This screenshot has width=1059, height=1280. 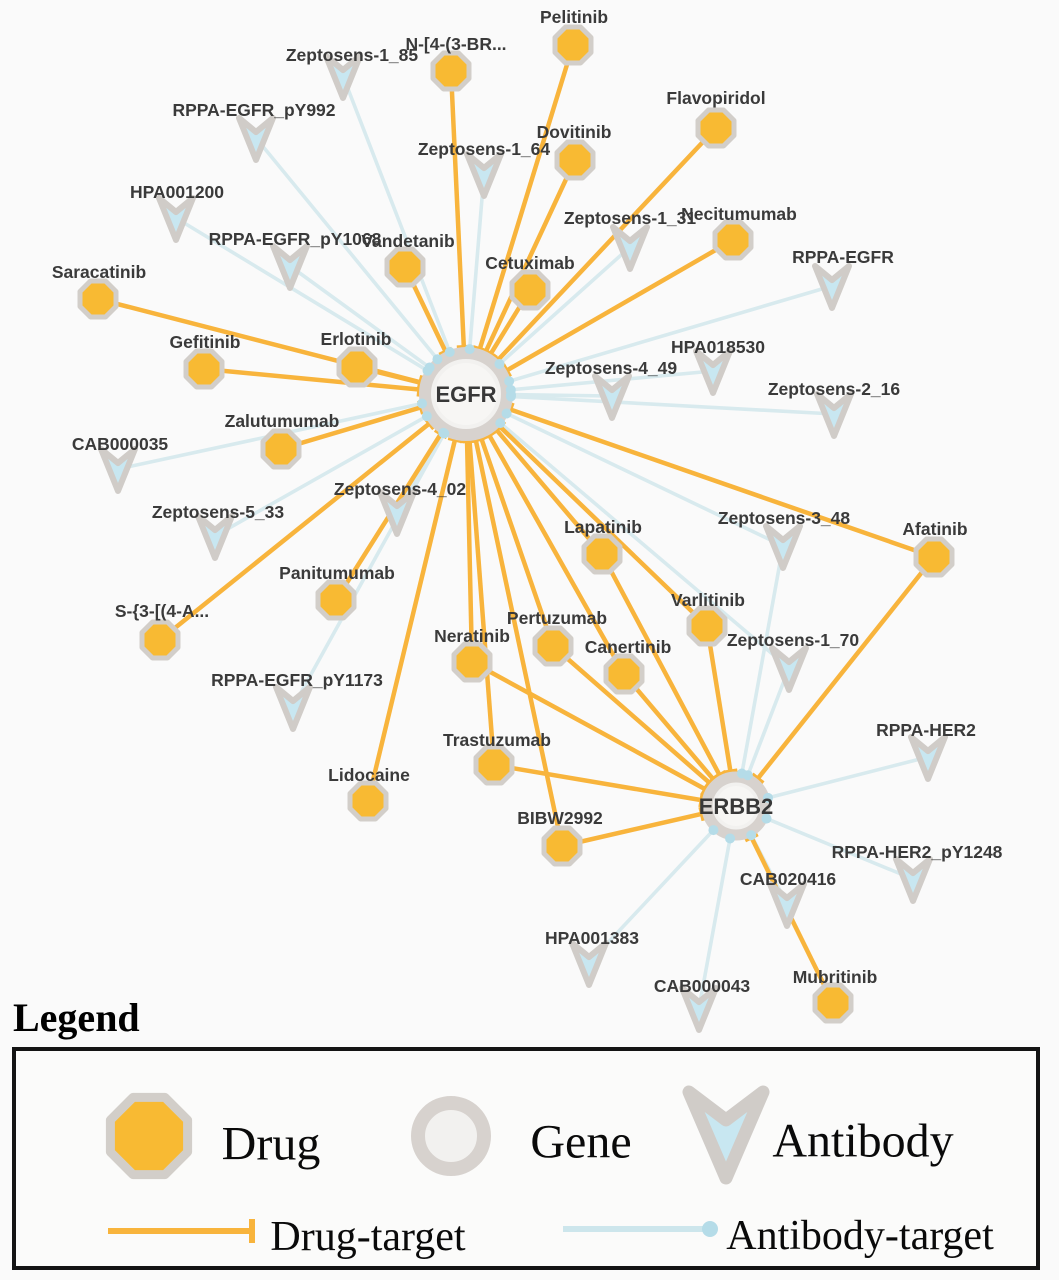 What do you see at coordinates (573, 45) in the screenshot?
I see `drug-node-pelitinib` at bounding box center [573, 45].